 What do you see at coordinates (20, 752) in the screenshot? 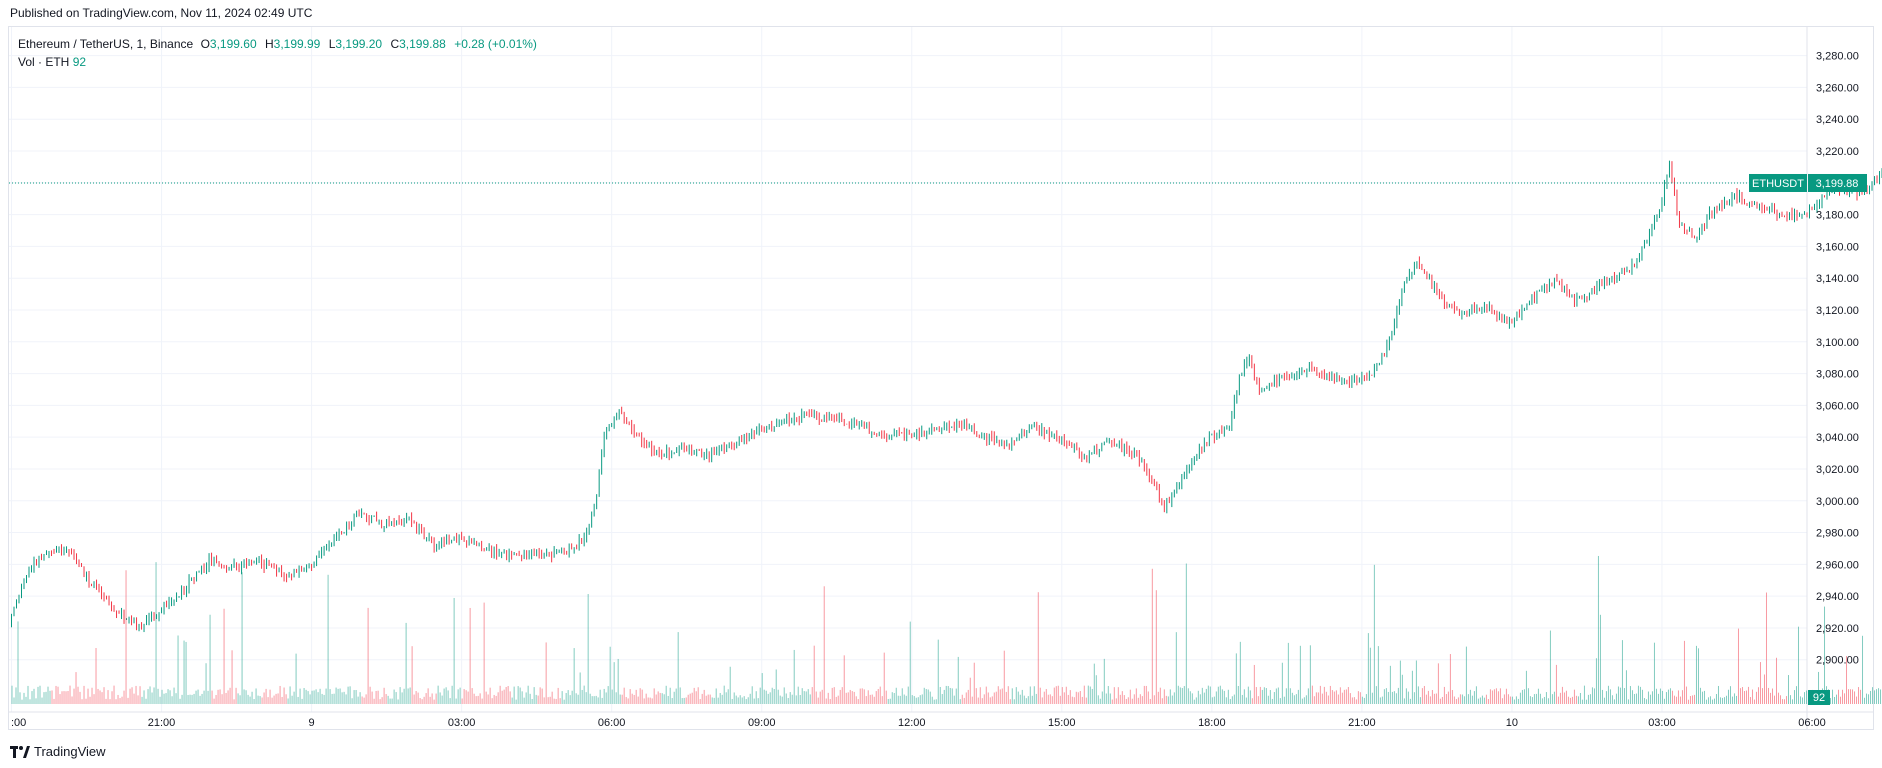
I see `tradingview-logo-icon` at bounding box center [20, 752].